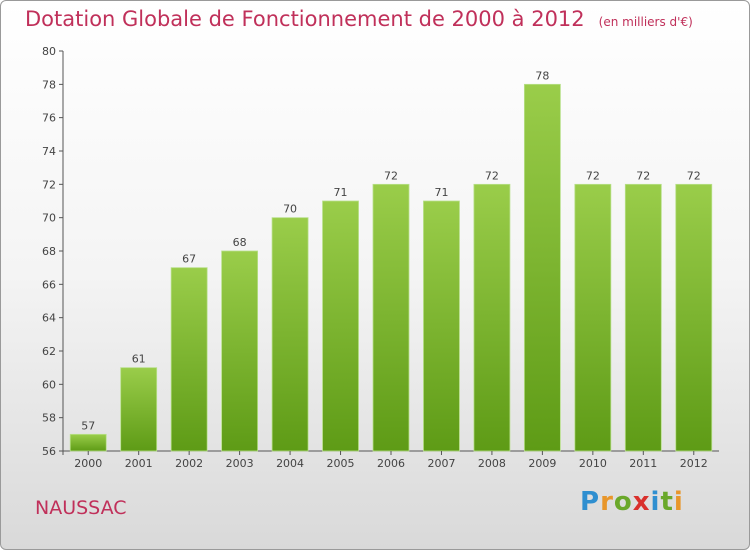 This screenshot has width=750, height=550. Describe the element at coordinates (643, 463) in the screenshot. I see `x-tick-label: 2011` at that location.